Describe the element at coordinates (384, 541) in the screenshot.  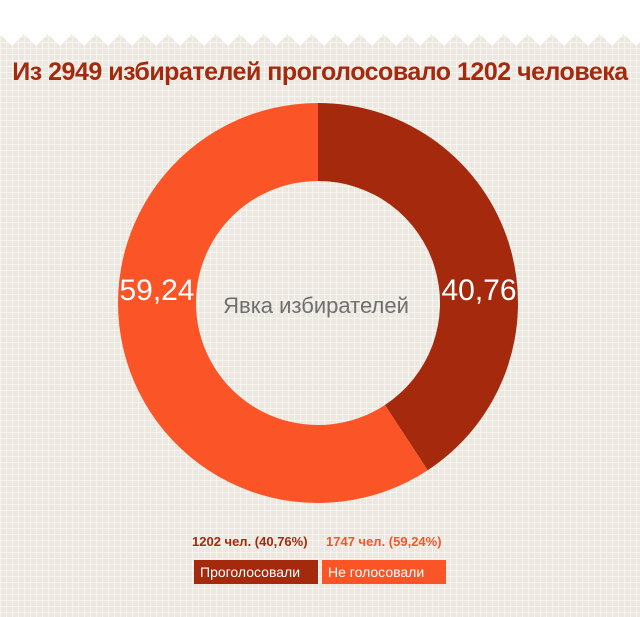
I see `not-voted-count-text: 1747 чел. (59,24%)` at that location.